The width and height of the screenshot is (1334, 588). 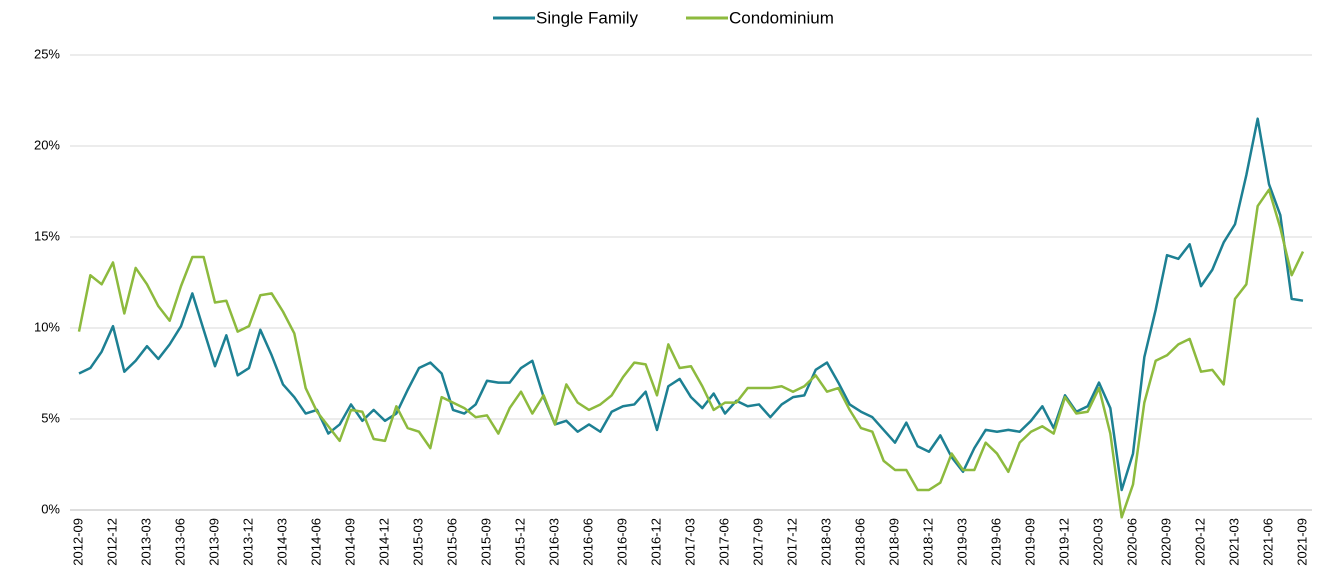 What do you see at coordinates (587, 17) in the screenshot?
I see `legend-label: Single Family` at bounding box center [587, 17].